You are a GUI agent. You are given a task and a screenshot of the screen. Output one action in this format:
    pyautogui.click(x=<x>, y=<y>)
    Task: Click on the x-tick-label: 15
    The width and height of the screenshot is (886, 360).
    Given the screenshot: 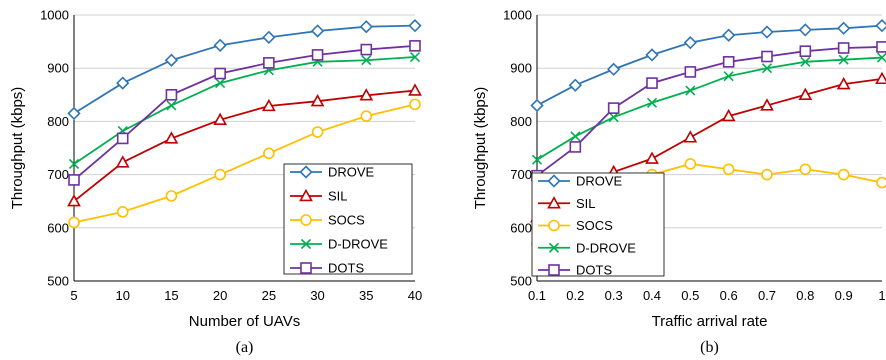 What is the action you would take?
    pyautogui.click(x=171, y=295)
    